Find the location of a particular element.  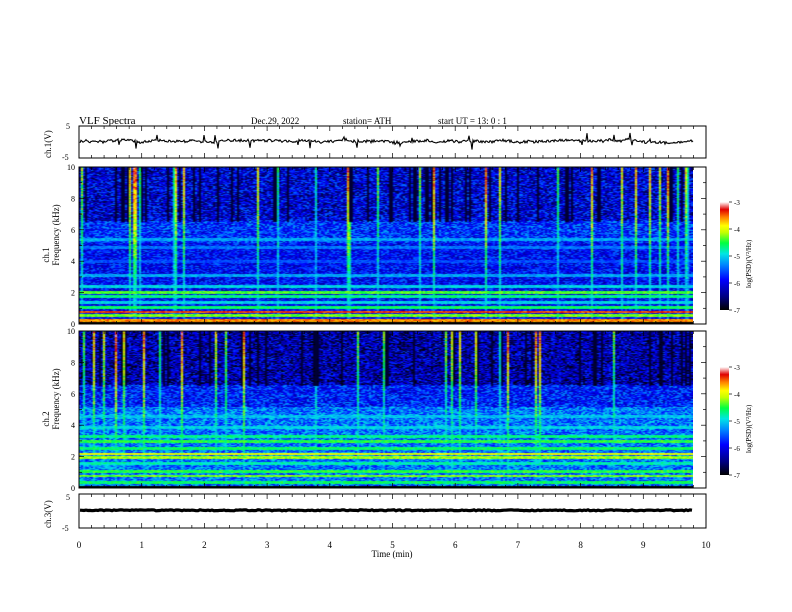

ch1-colorbar is located at coordinates (724, 256).